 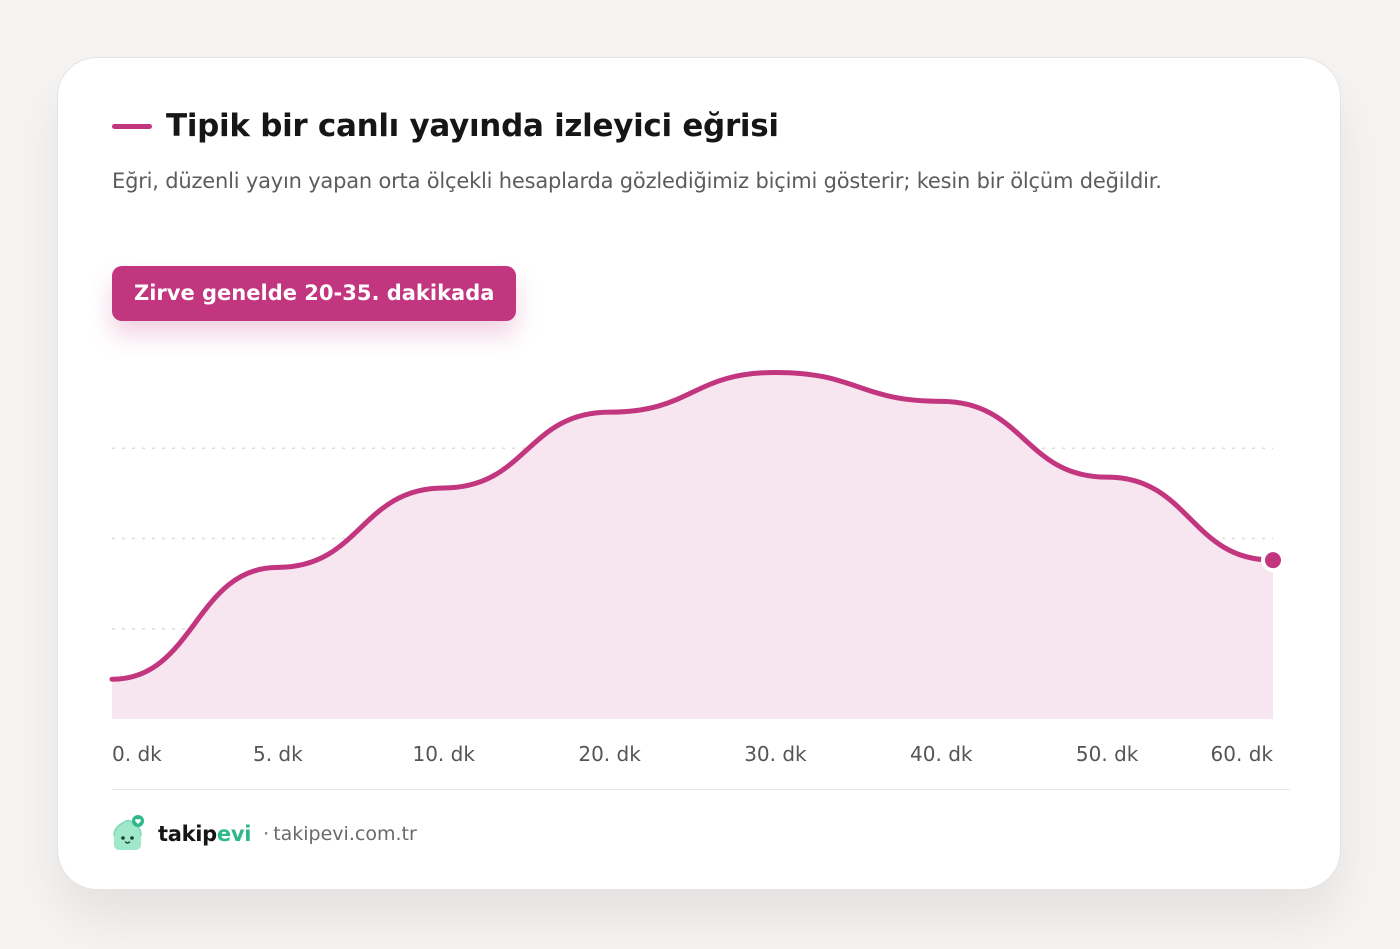 What do you see at coordinates (128, 832) in the screenshot?
I see `house-mascot-heart-icon` at bounding box center [128, 832].